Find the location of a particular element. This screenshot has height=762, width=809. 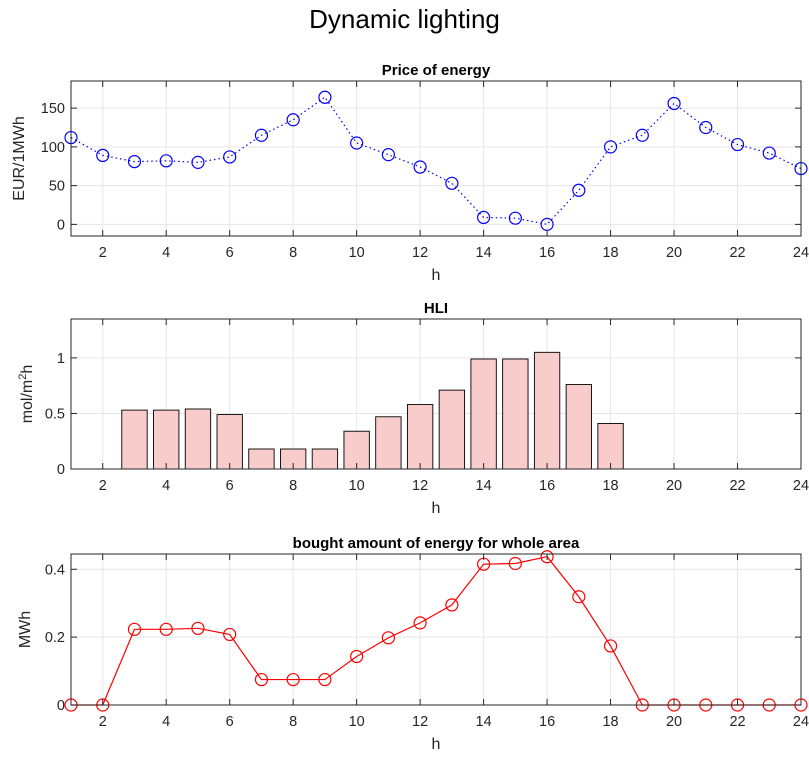

price-xtick-label: 2 is located at coordinates (103, 253).